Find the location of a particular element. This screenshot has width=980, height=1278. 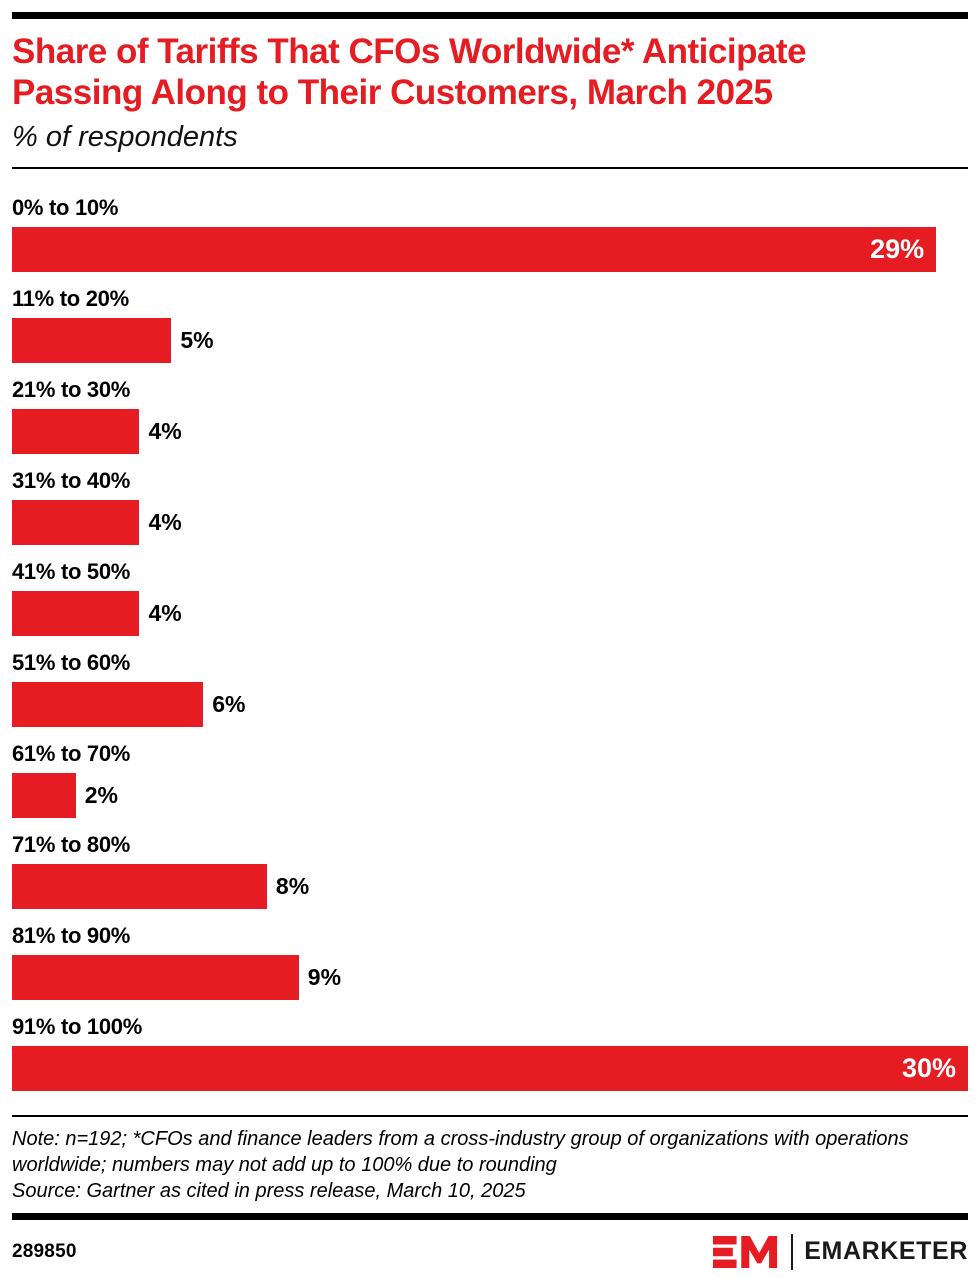

bar-category-label: 61% to 70% is located at coordinates (71, 753).